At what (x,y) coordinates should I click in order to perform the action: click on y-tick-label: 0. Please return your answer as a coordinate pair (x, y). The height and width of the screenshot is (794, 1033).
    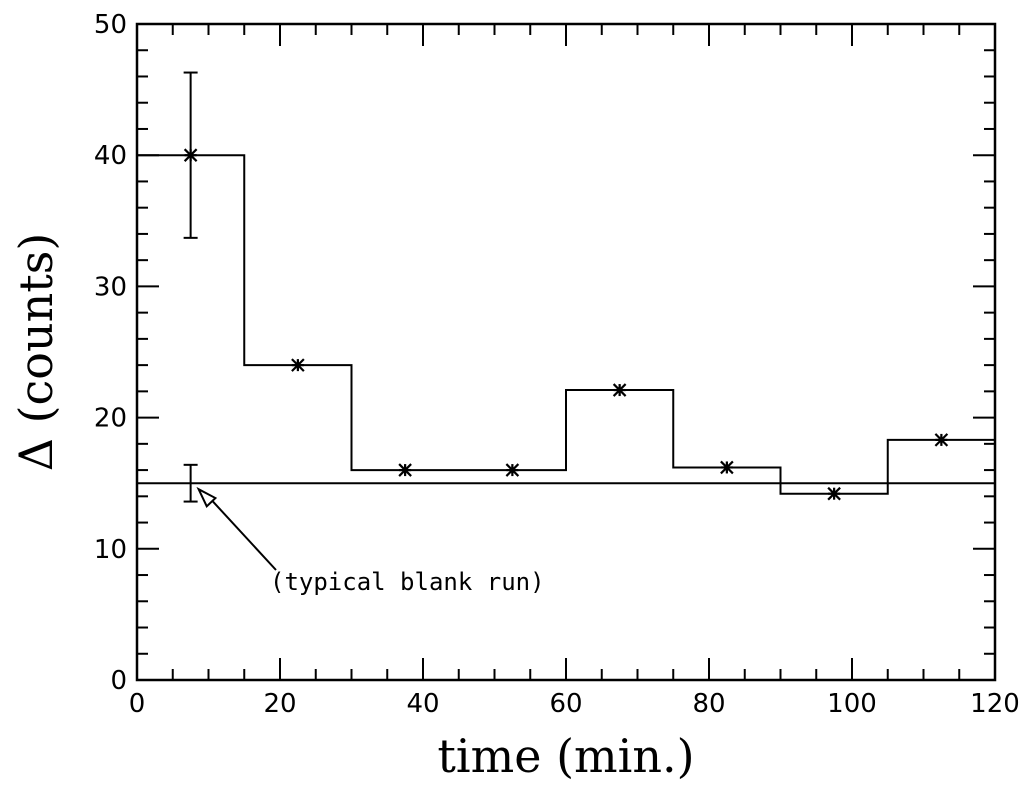
    Looking at the image, I should click on (118, 681).